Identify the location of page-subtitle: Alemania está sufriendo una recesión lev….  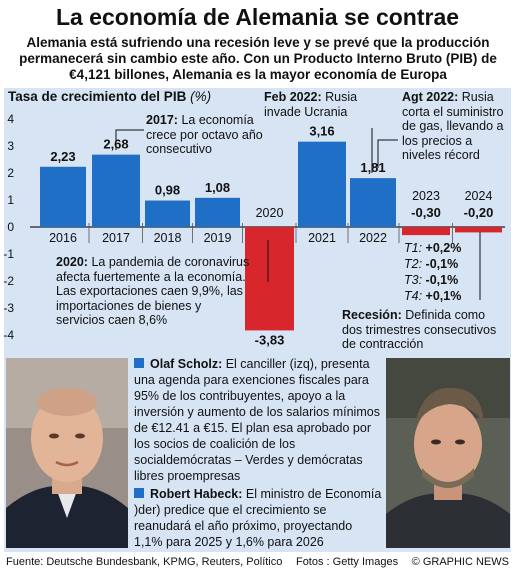
(258, 58).